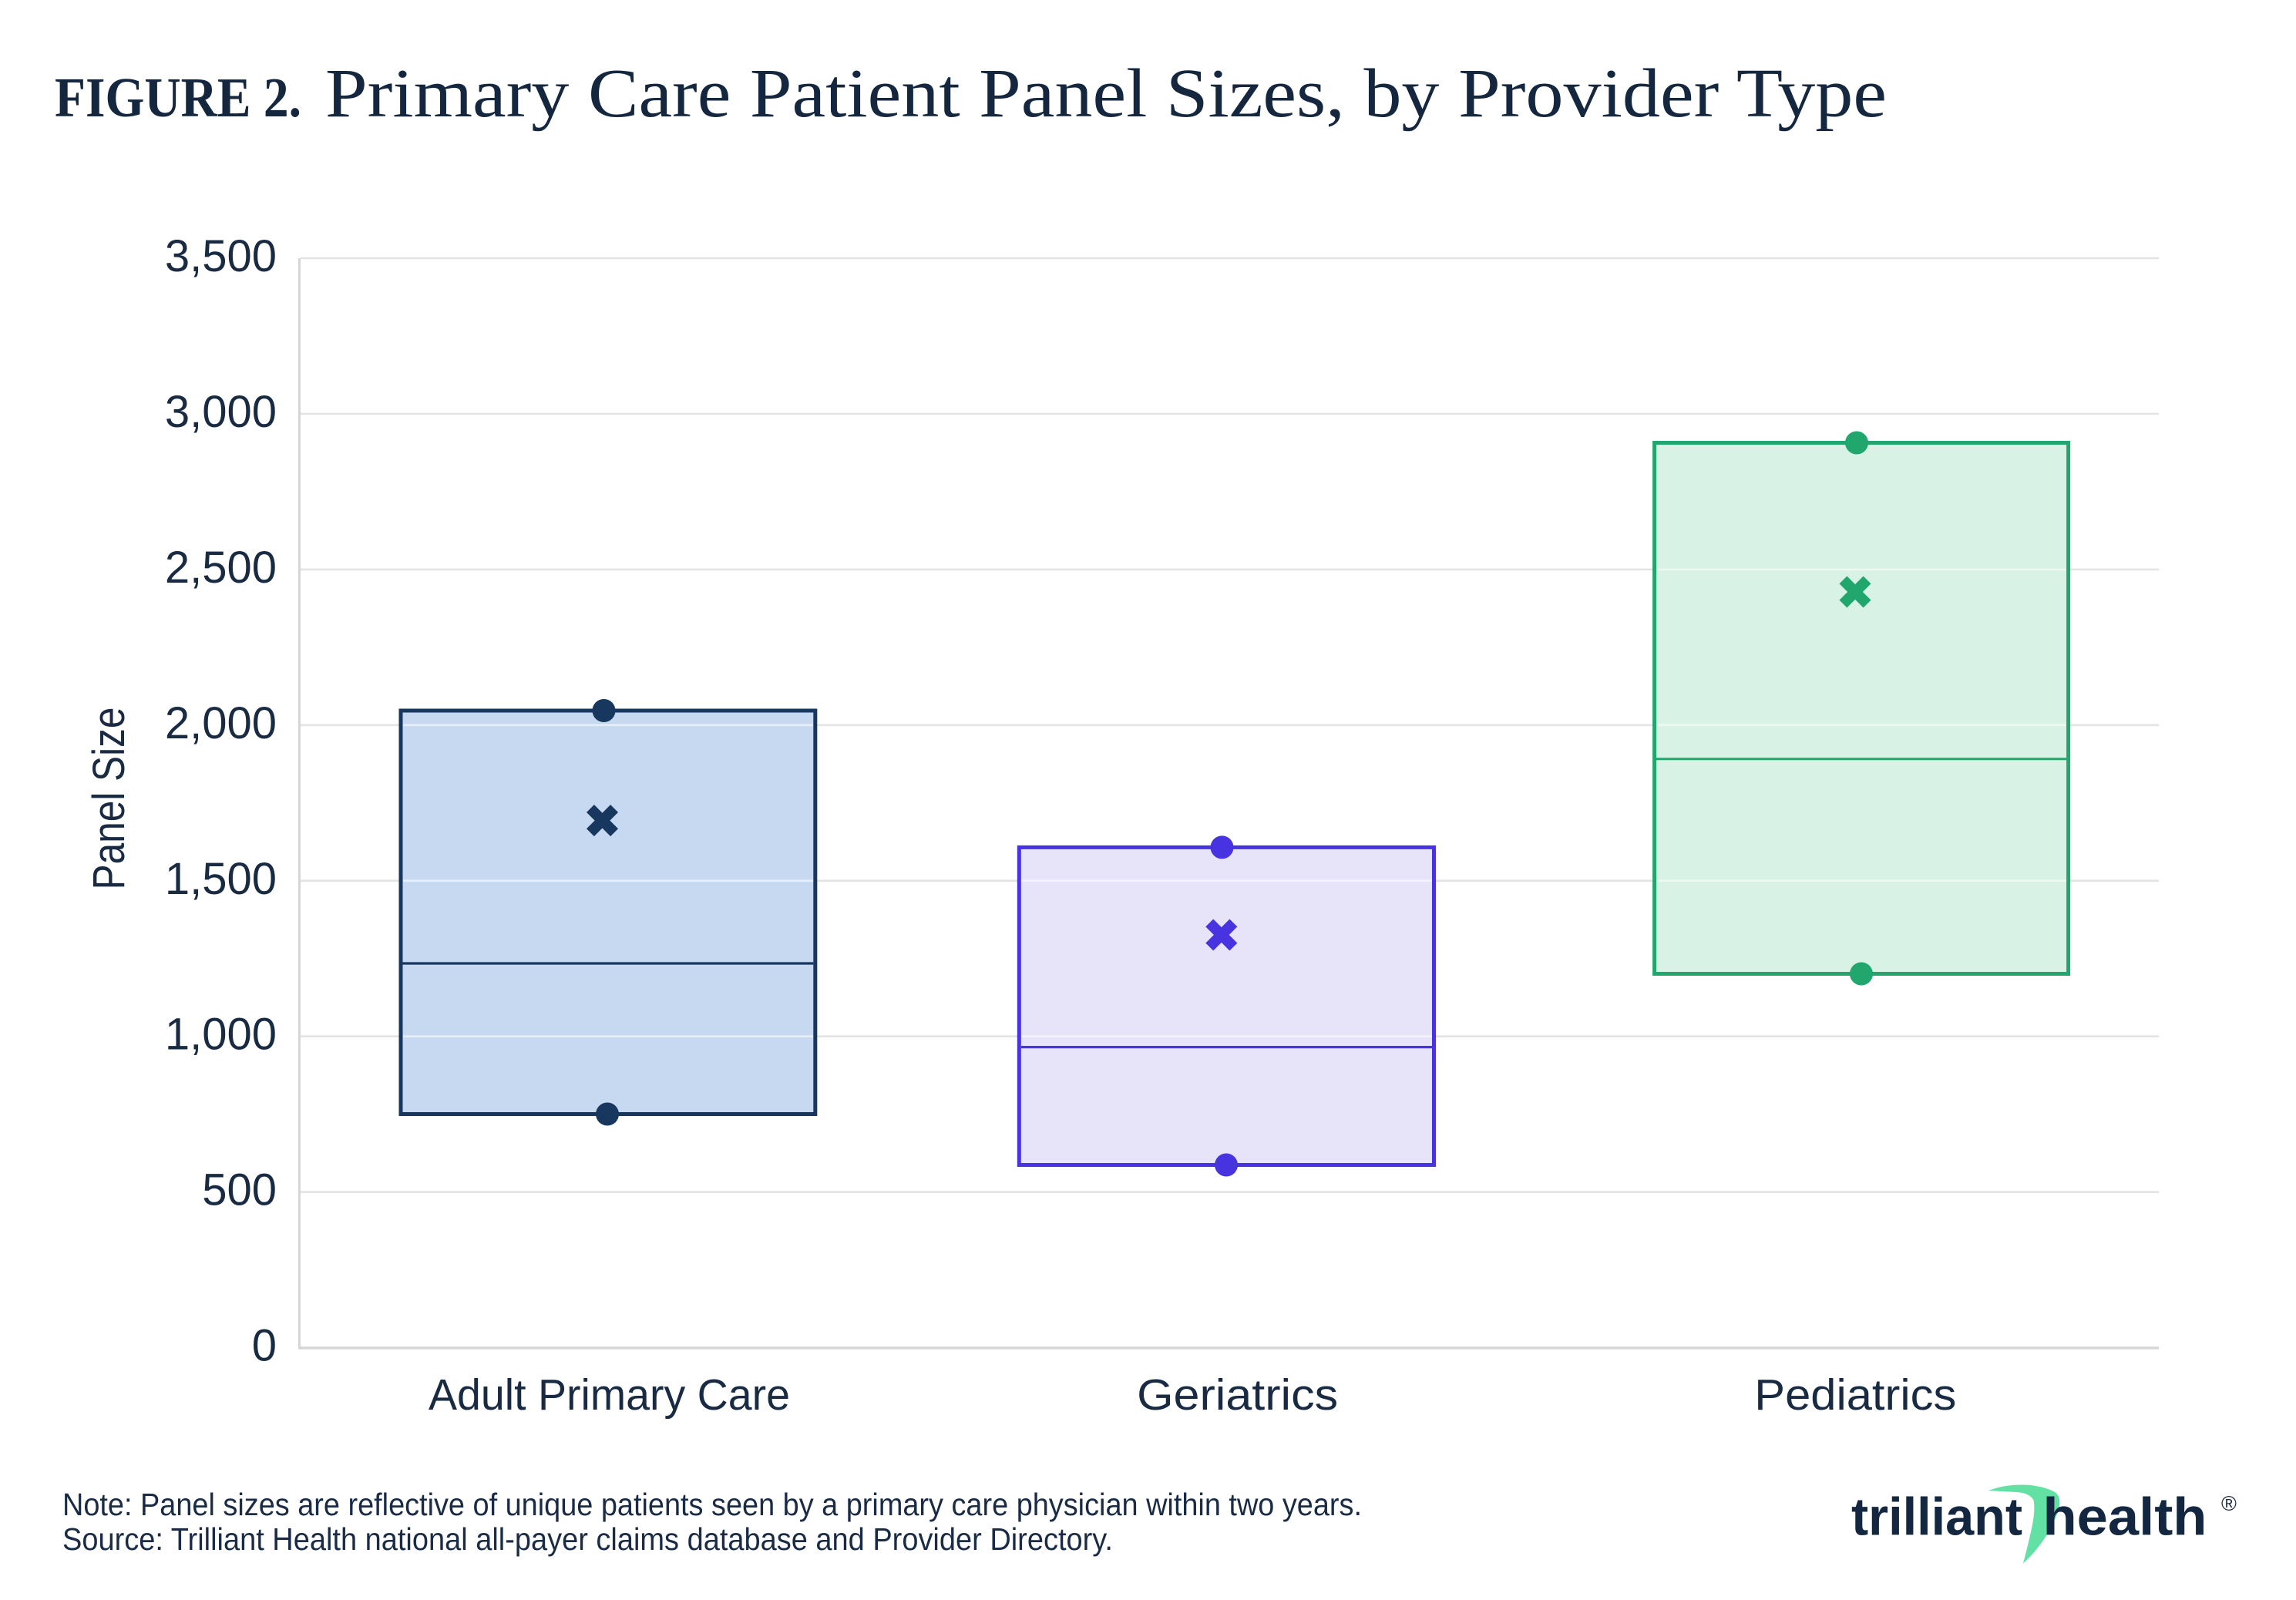 The width and height of the screenshot is (2296, 1600). Describe the element at coordinates (221, 568) in the screenshot. I see `svg-text: 2,500` at that location.